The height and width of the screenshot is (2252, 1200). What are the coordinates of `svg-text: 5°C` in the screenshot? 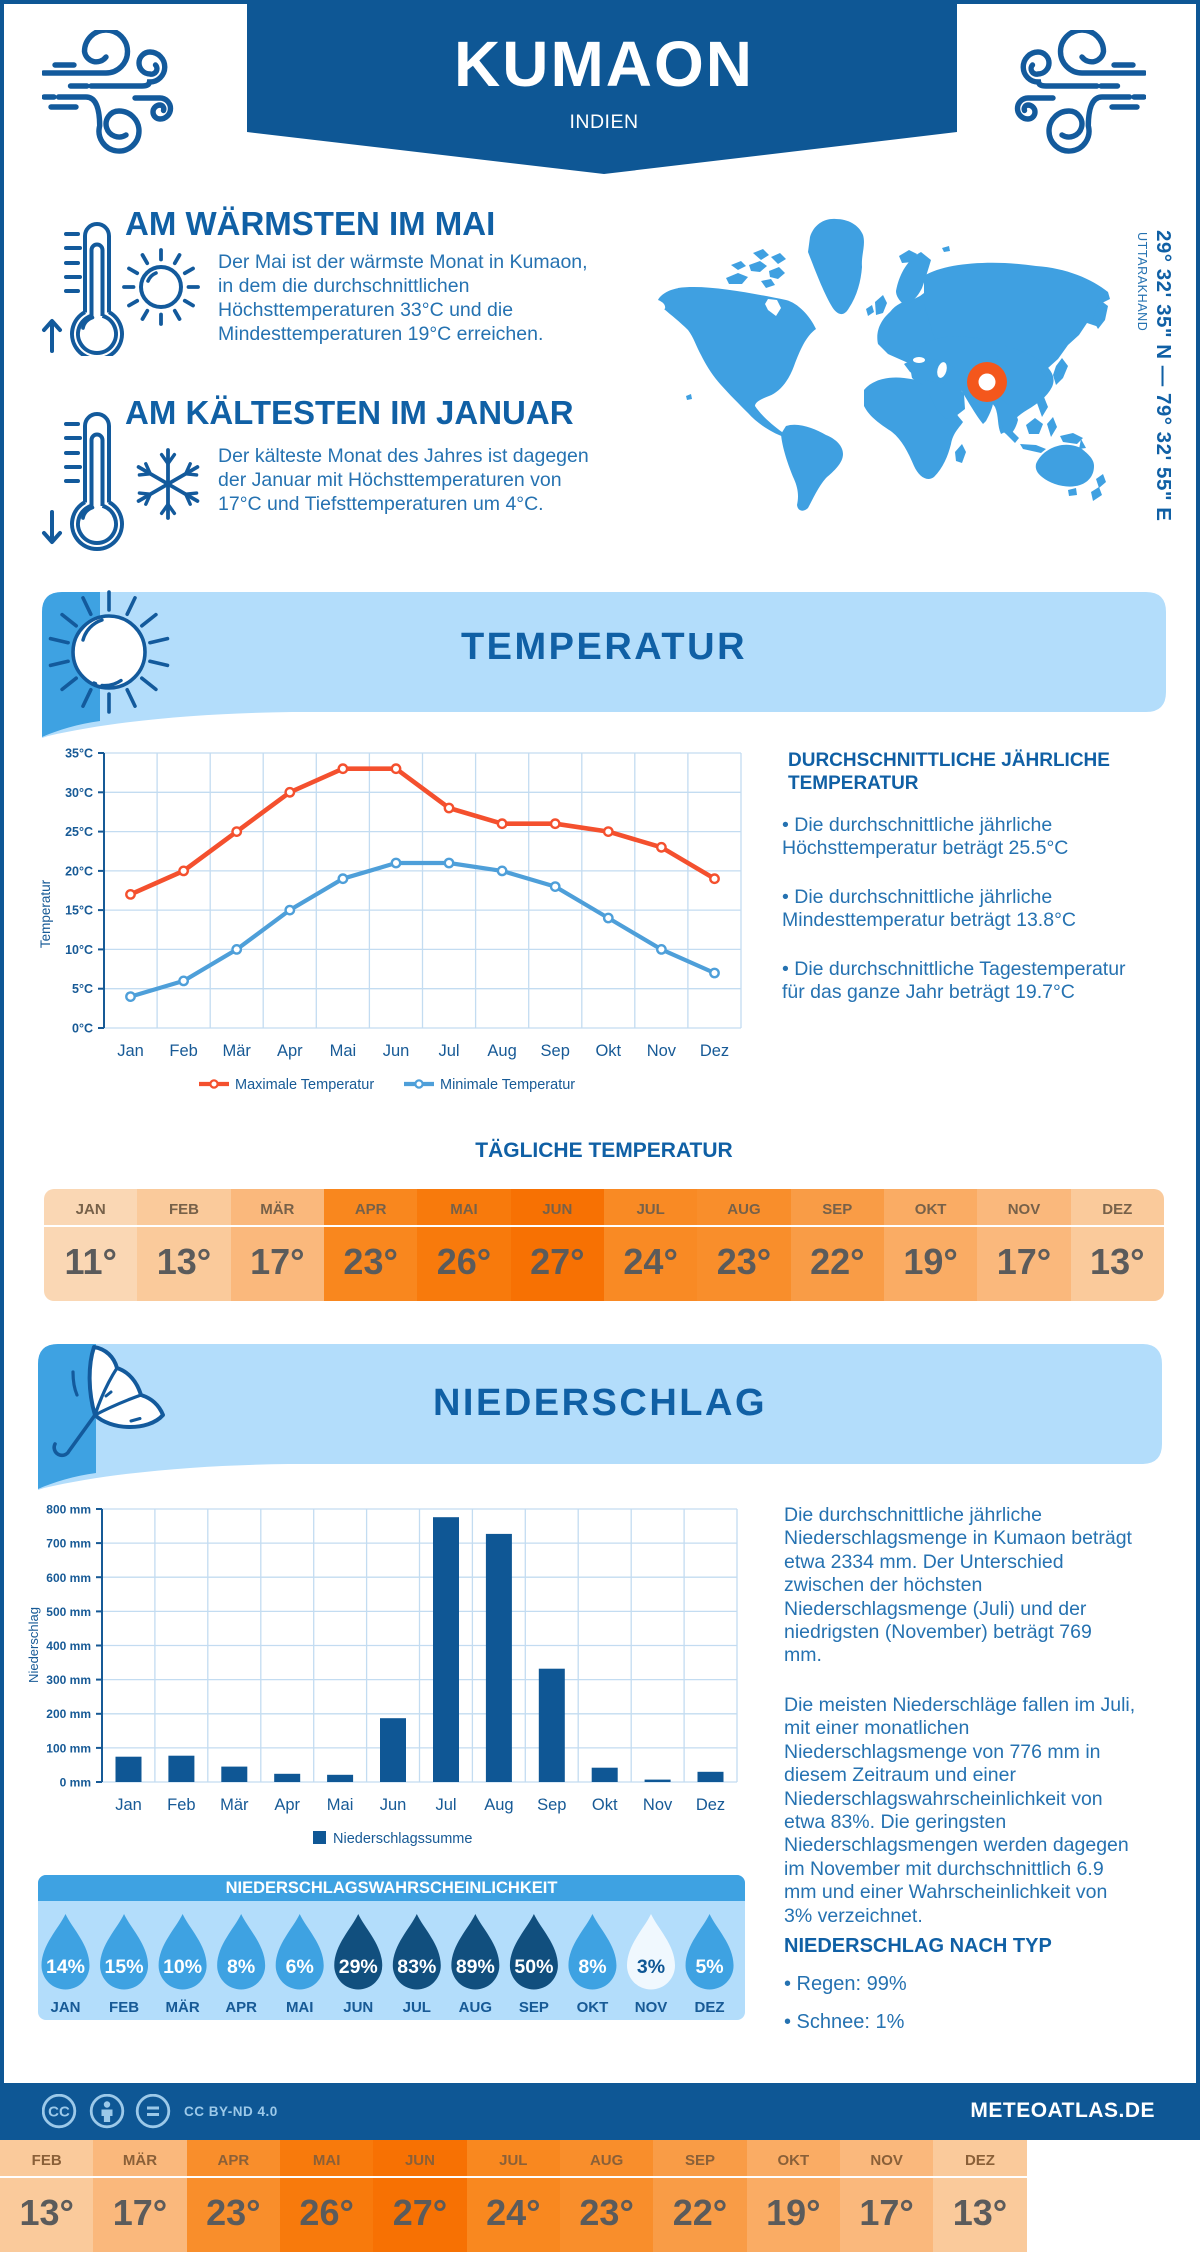 It's located at (82, 989).